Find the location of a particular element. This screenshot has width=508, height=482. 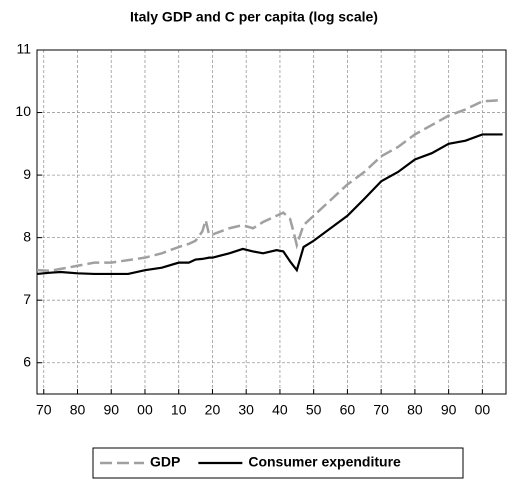

x-tick-label: 50 is located at coordinates (314, 410).